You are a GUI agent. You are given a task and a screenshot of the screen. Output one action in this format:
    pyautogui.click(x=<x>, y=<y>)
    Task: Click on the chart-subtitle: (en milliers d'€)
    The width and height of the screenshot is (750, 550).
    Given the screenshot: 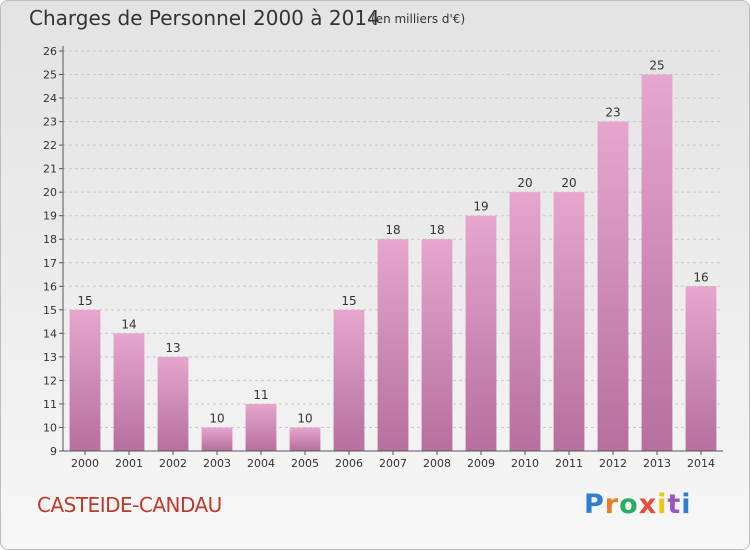 What is the action you would take?
    pyautogui.click(x=418, y=19)
    